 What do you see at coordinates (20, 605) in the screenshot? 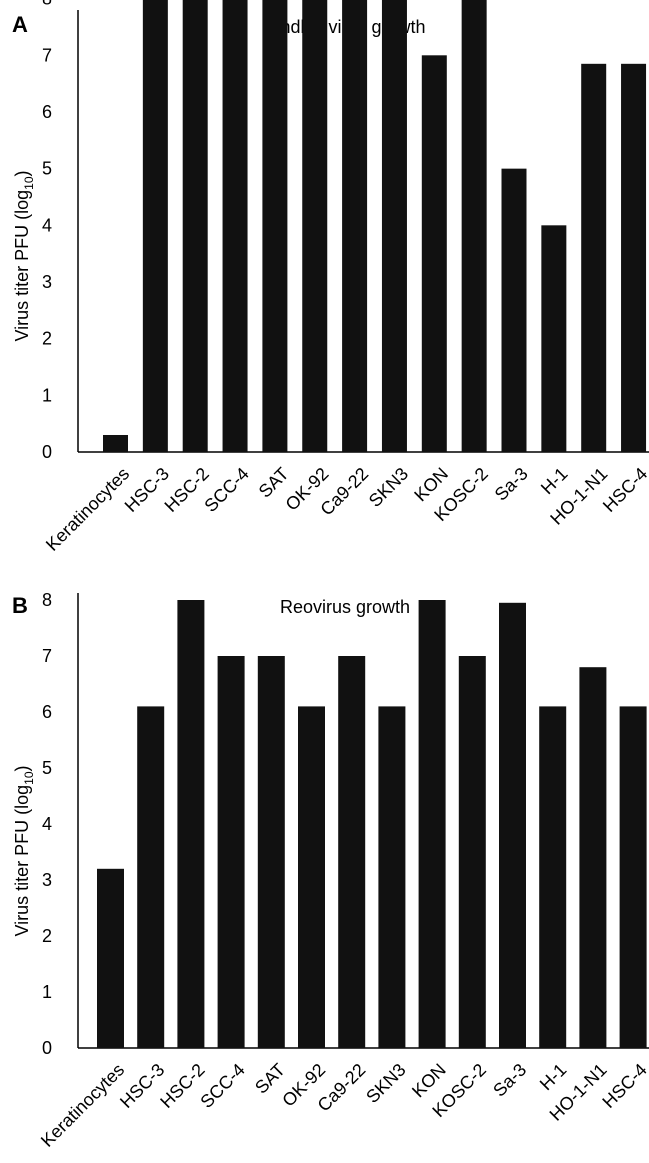
I see `panel-b-letter: B` at bounding box center [20, 605].